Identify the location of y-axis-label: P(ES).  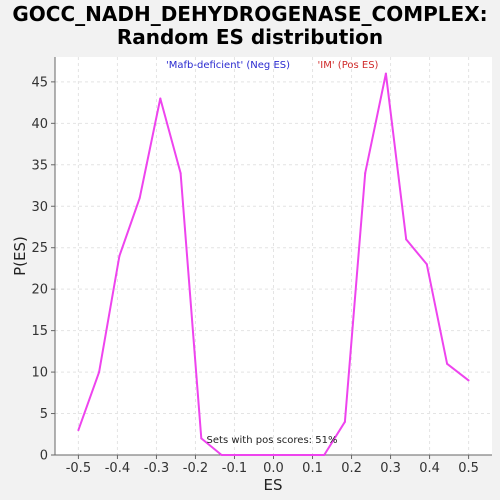
(20, 256).